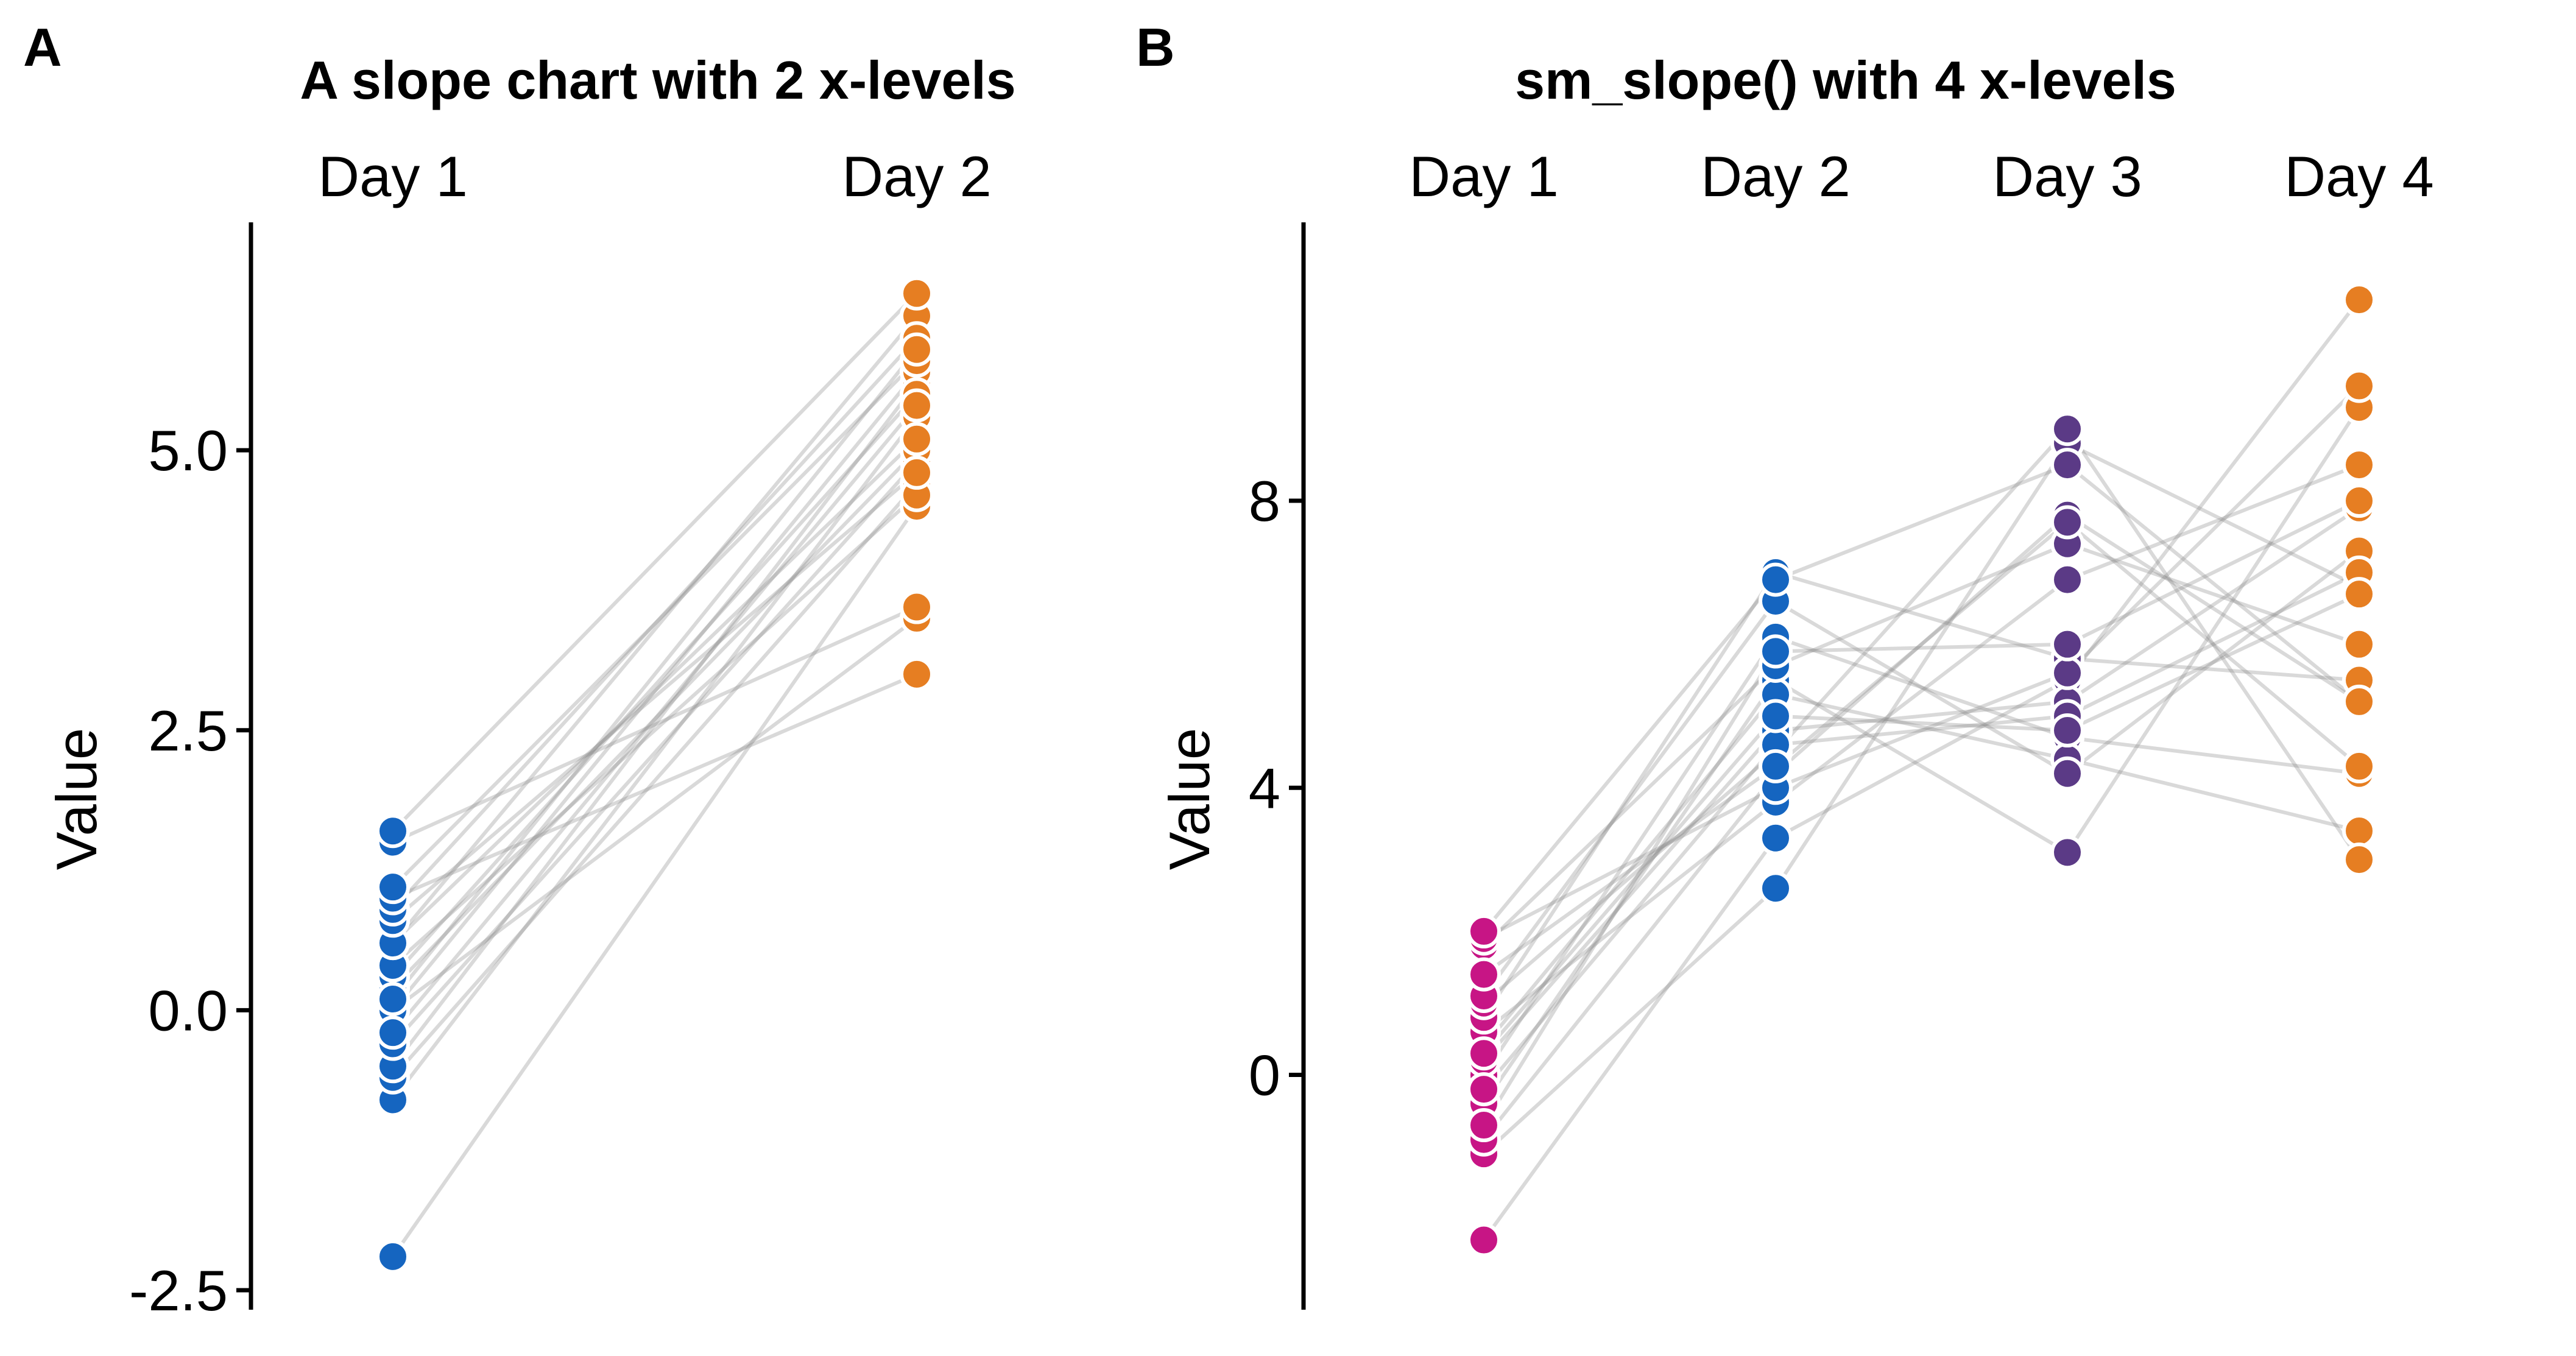 Image resolution: width=2576 pixels, height=1356 pixels. I want to click on panel-b-x-category-1: Day 1, so click(1484, 176).